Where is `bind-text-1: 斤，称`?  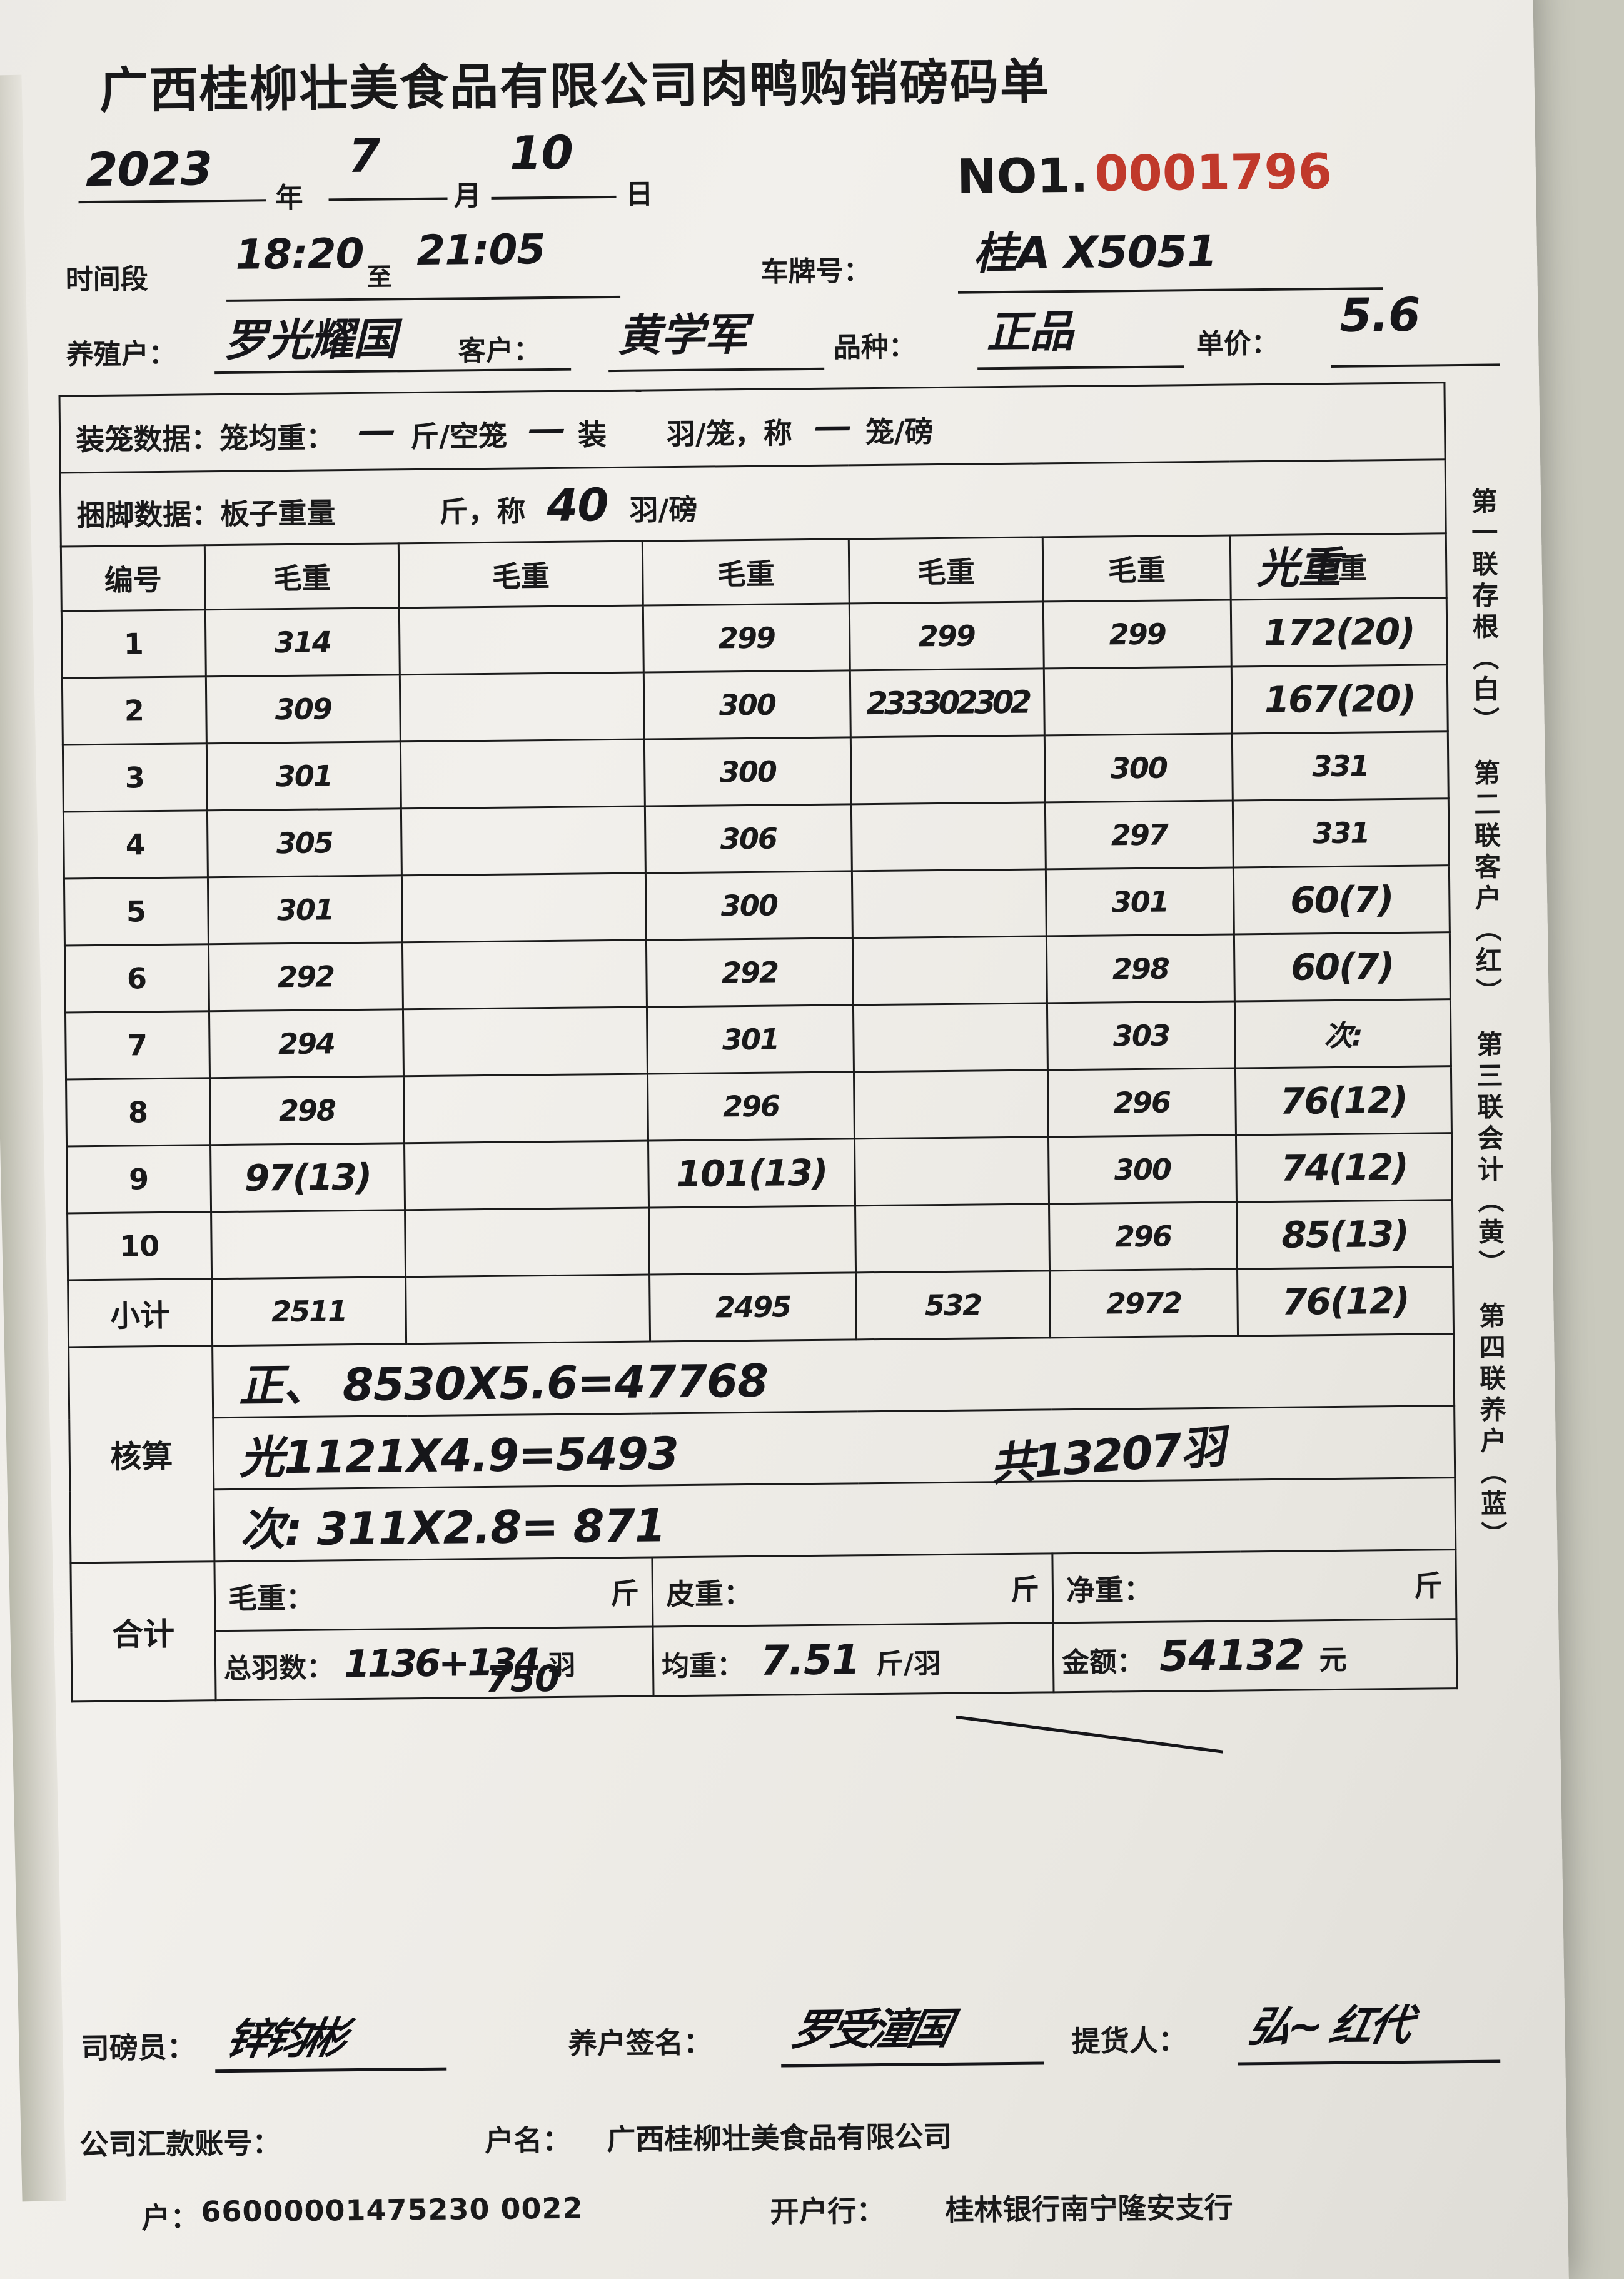 bind-text-1: 斤，称 is located at coordinates (482, 511).